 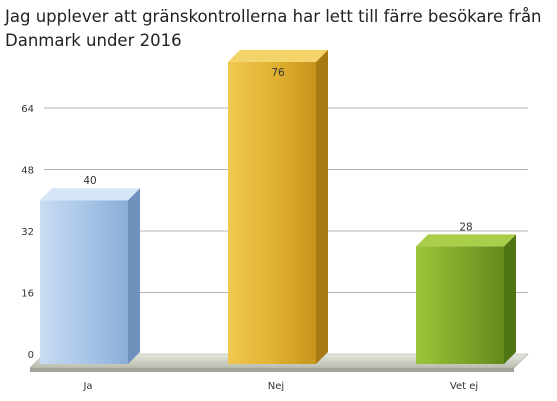 I want to click on y-tick-label: 32, so click(x=27, y=232).